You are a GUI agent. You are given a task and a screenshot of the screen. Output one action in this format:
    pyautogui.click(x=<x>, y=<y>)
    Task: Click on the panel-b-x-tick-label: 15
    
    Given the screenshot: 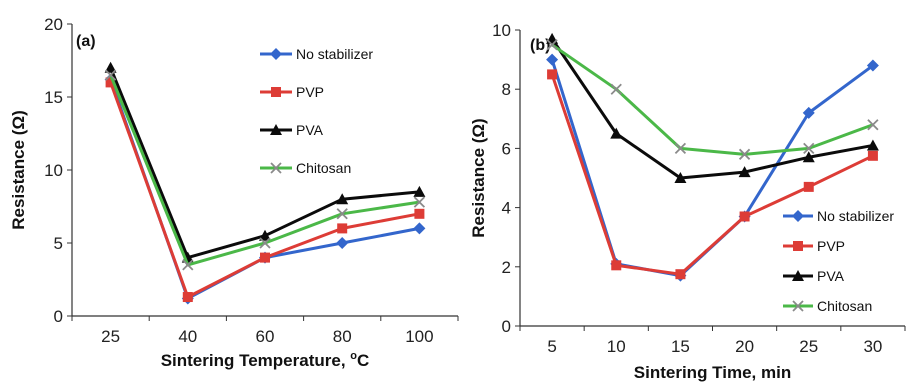 What is the action you would take?
    pyautogui.click(x=680, y=346)
    